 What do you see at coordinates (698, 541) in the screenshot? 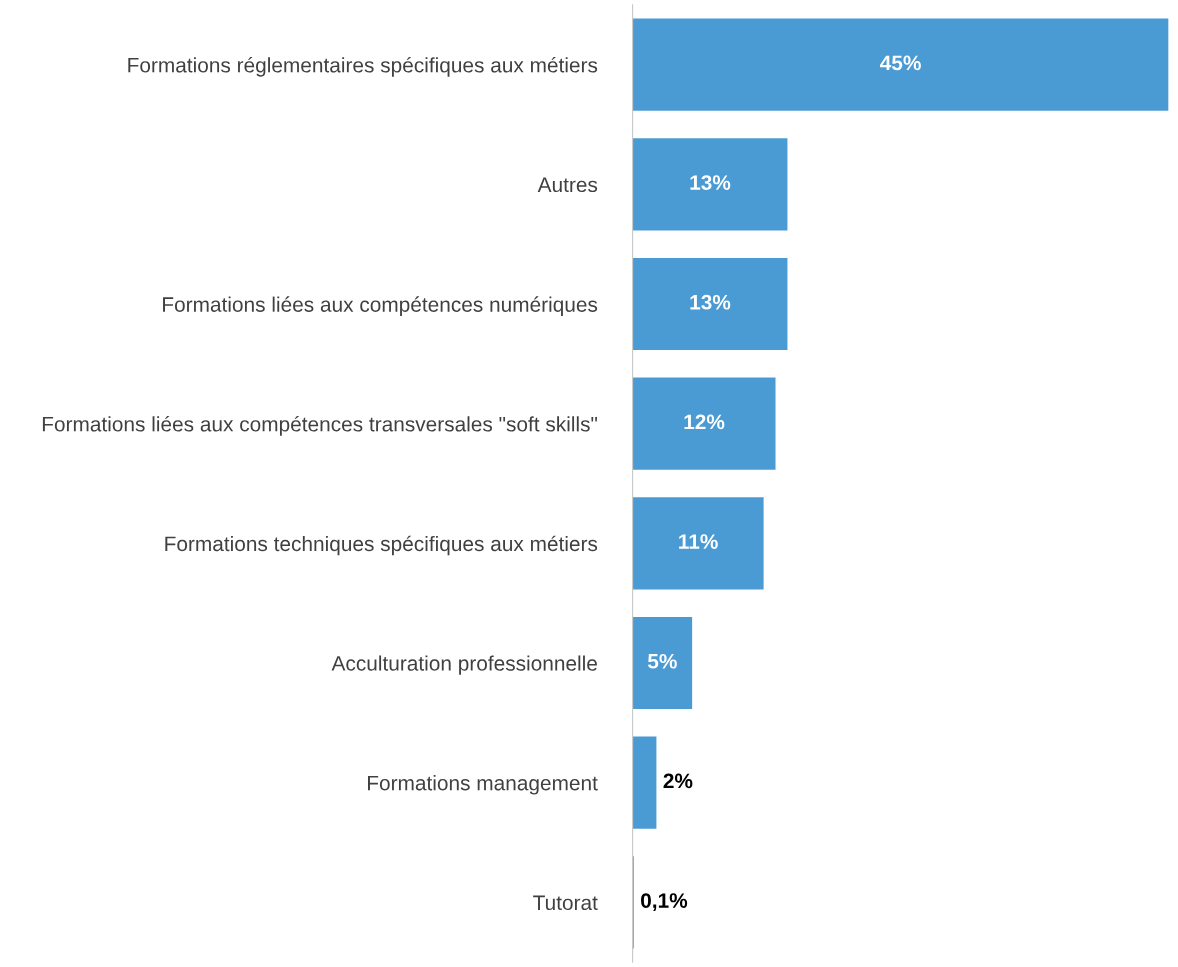
I see `data-label: 11%` at bounding box center [698, 541].